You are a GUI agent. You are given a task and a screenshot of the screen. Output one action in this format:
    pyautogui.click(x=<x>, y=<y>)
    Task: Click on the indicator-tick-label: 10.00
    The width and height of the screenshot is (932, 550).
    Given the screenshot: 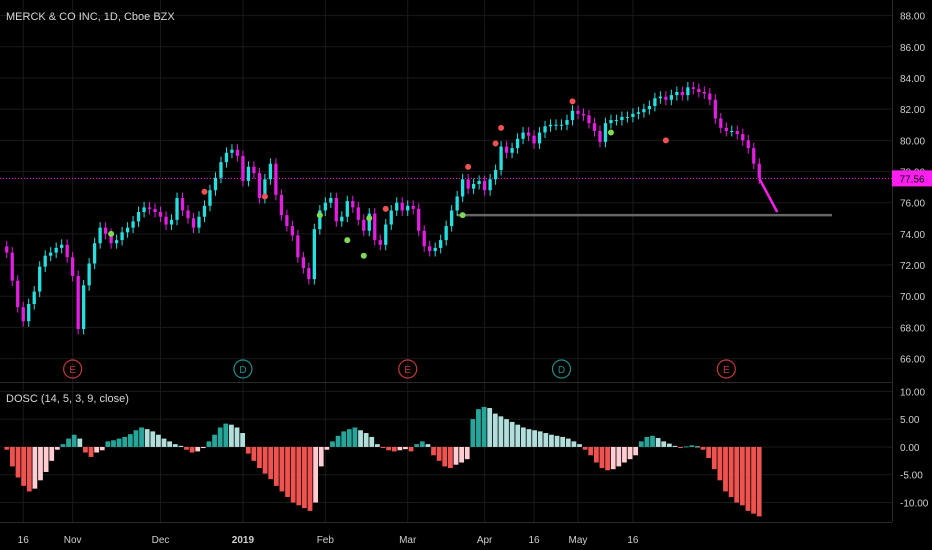 What is the action you would take?
    pyautogui.click(x=912, y=392)
    